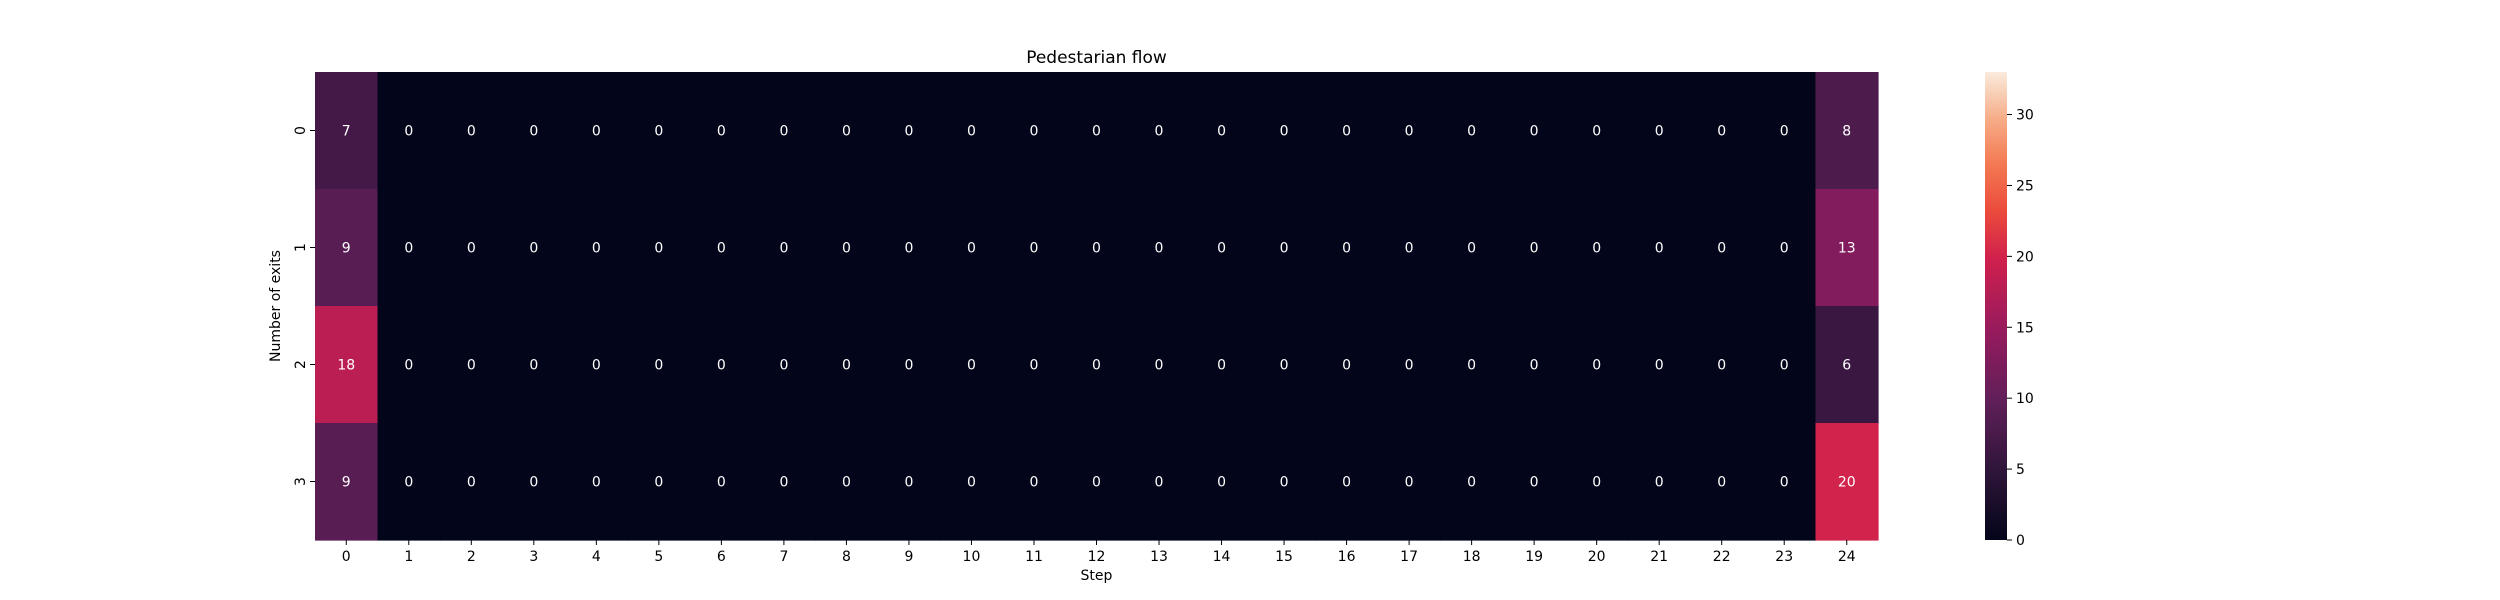  What do you see at coordinates (1471, 249) in the screenshot?
I see `cell-label-r1-c18: 0` at bounding box center [1471, 249].